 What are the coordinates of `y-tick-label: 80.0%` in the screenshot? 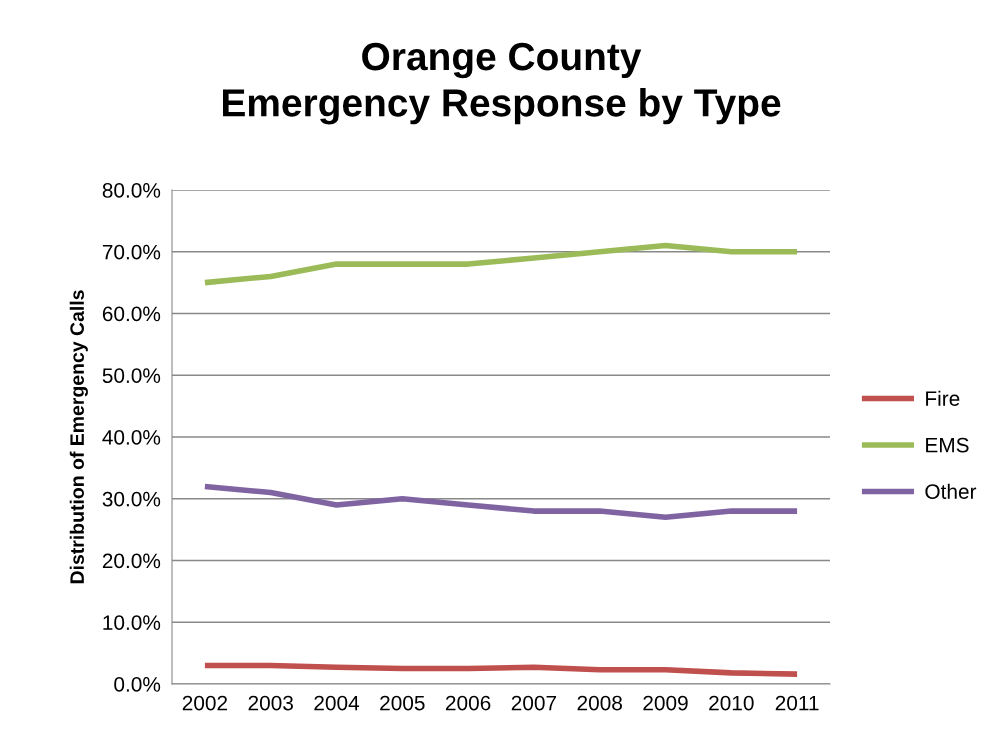 It's located at (131, 190).